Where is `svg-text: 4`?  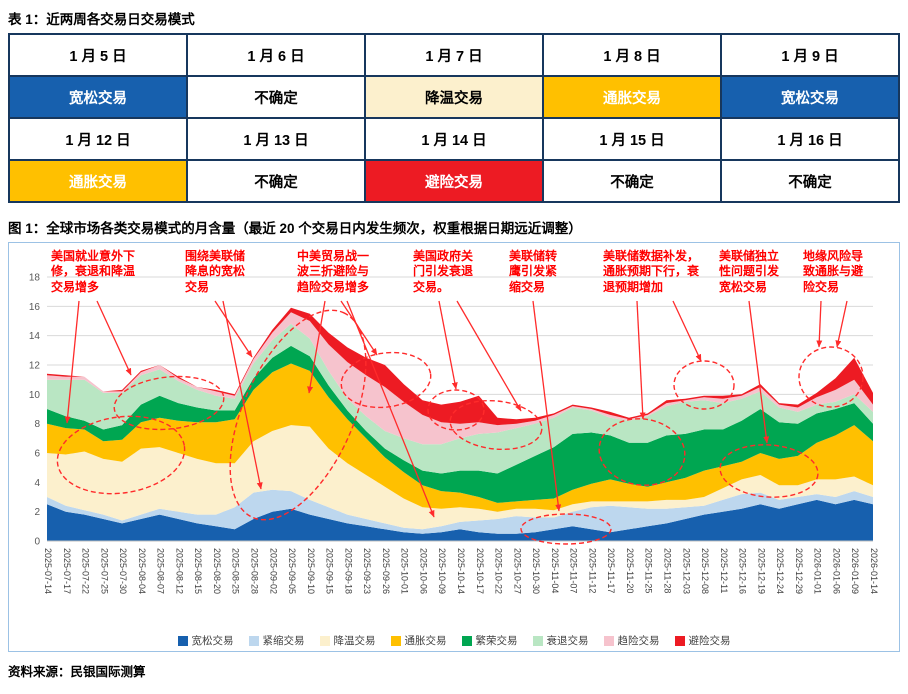
svg-text: 4 is located at coordinates (37, 483).